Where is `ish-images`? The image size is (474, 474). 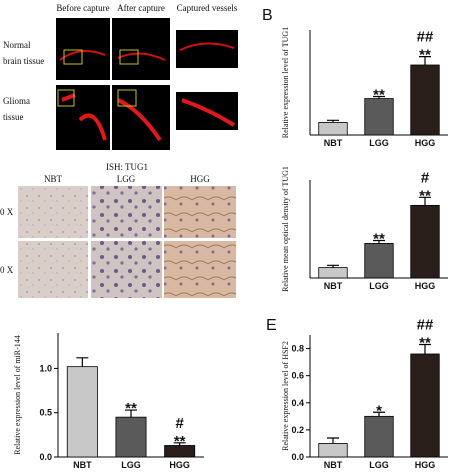
ish-images is located at coordinates (127, 242).